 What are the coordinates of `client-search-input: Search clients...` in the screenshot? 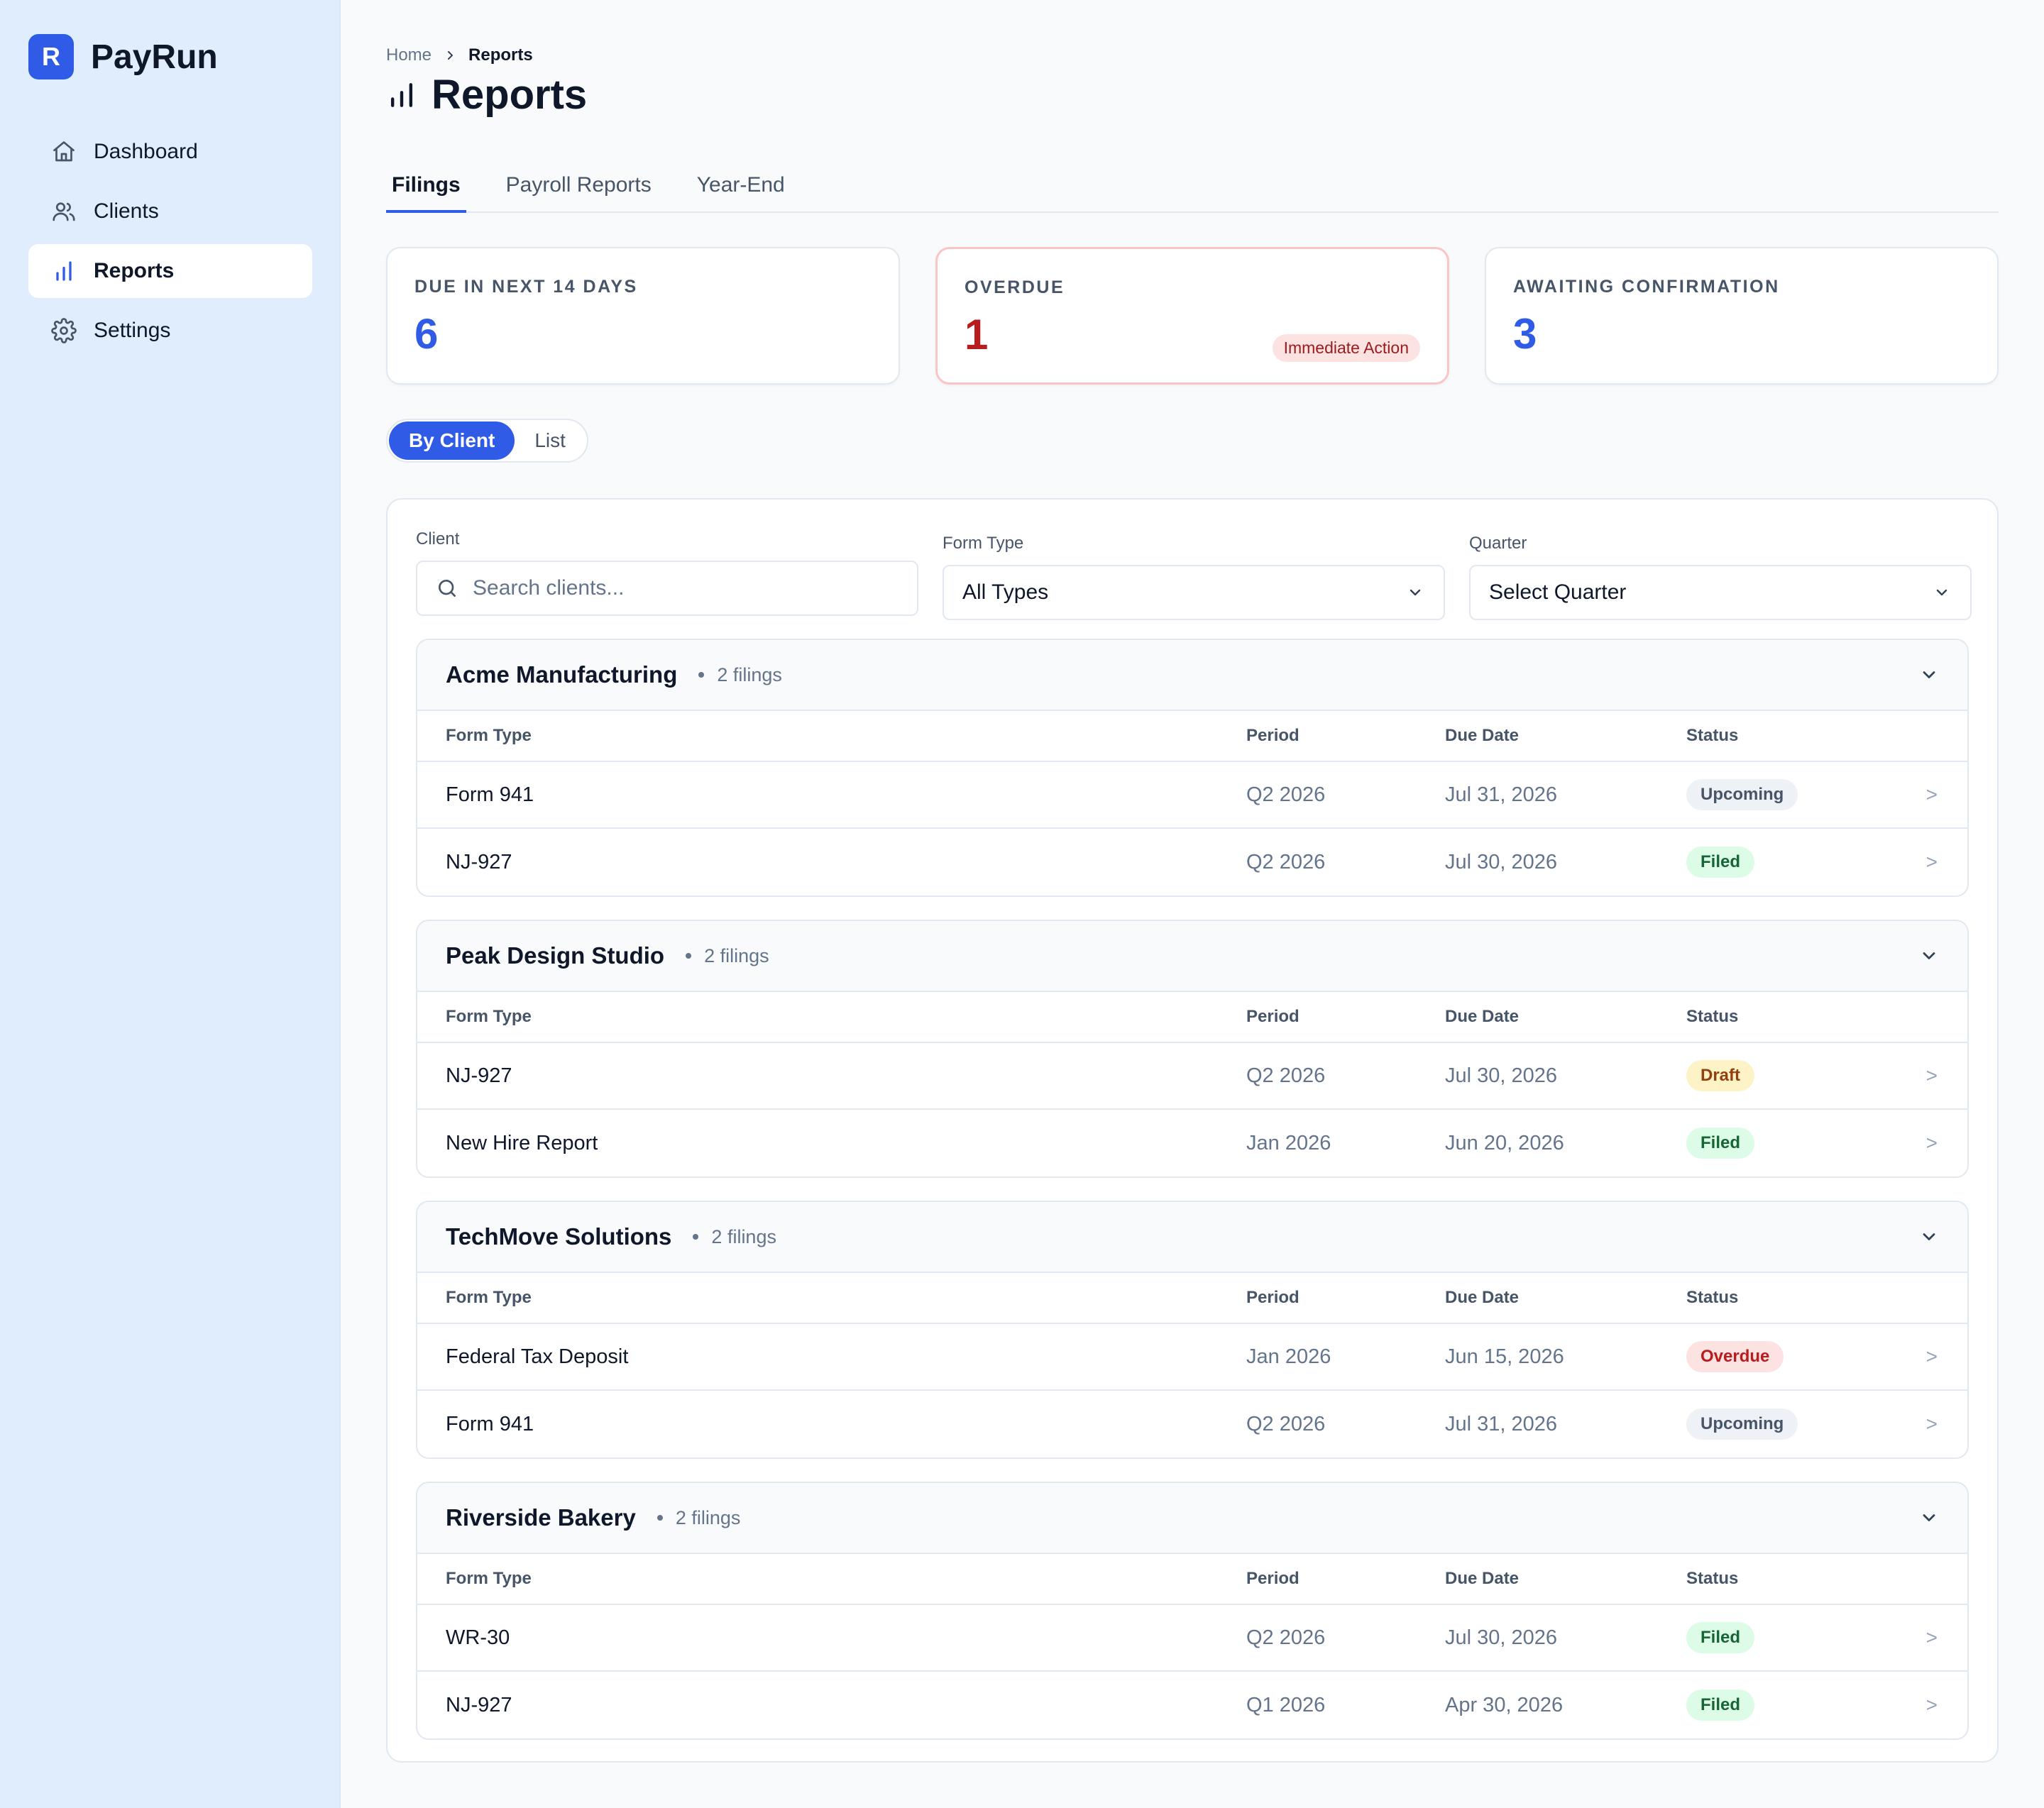 It's located at (667, 588).